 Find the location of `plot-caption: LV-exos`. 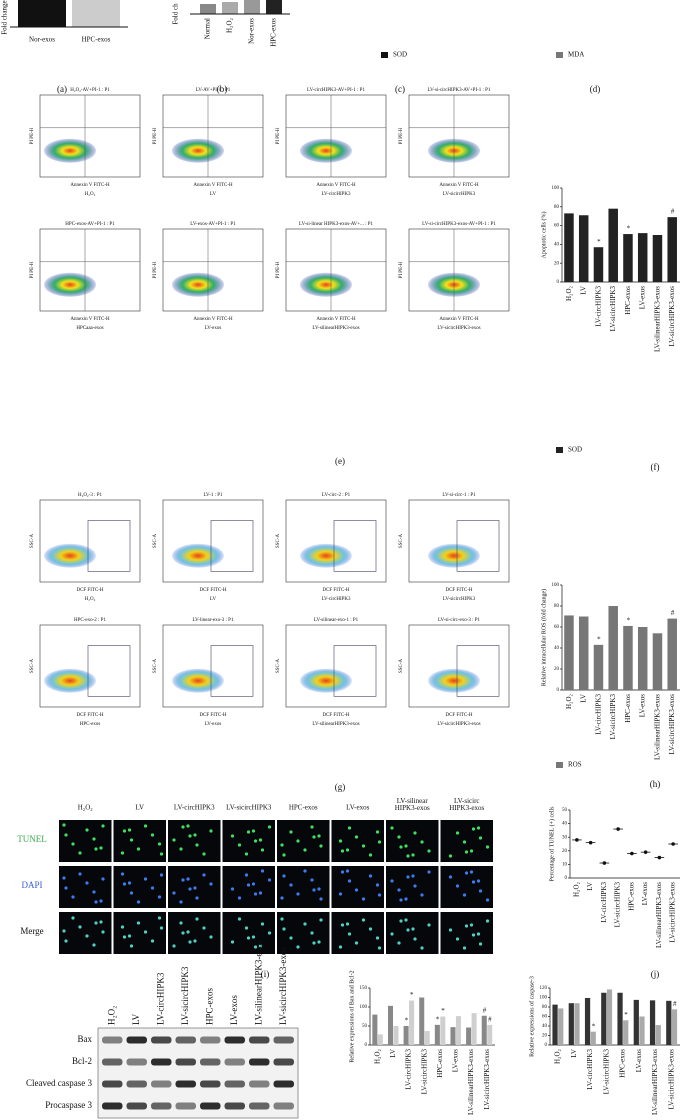

plot-caption: LV-exos is located at coordinates (213, 724).